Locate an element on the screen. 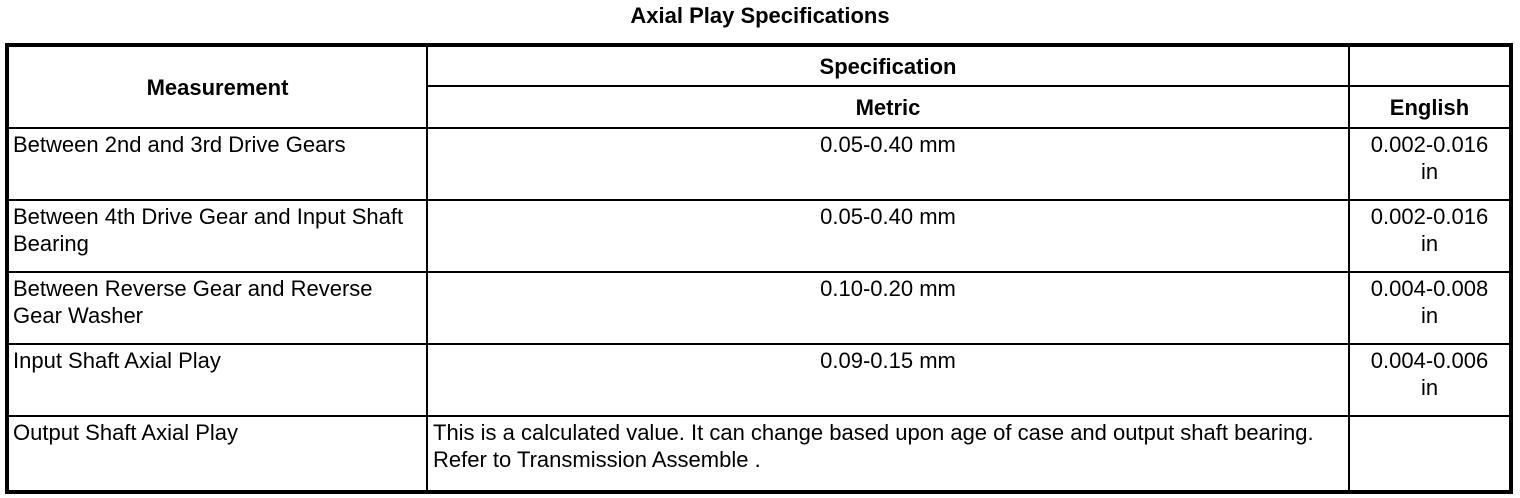 Image resolution: width=1520 pixels, height=498 pixels. metric-cell: 0.10-0.20 mm is located at coordinates (888, 308).